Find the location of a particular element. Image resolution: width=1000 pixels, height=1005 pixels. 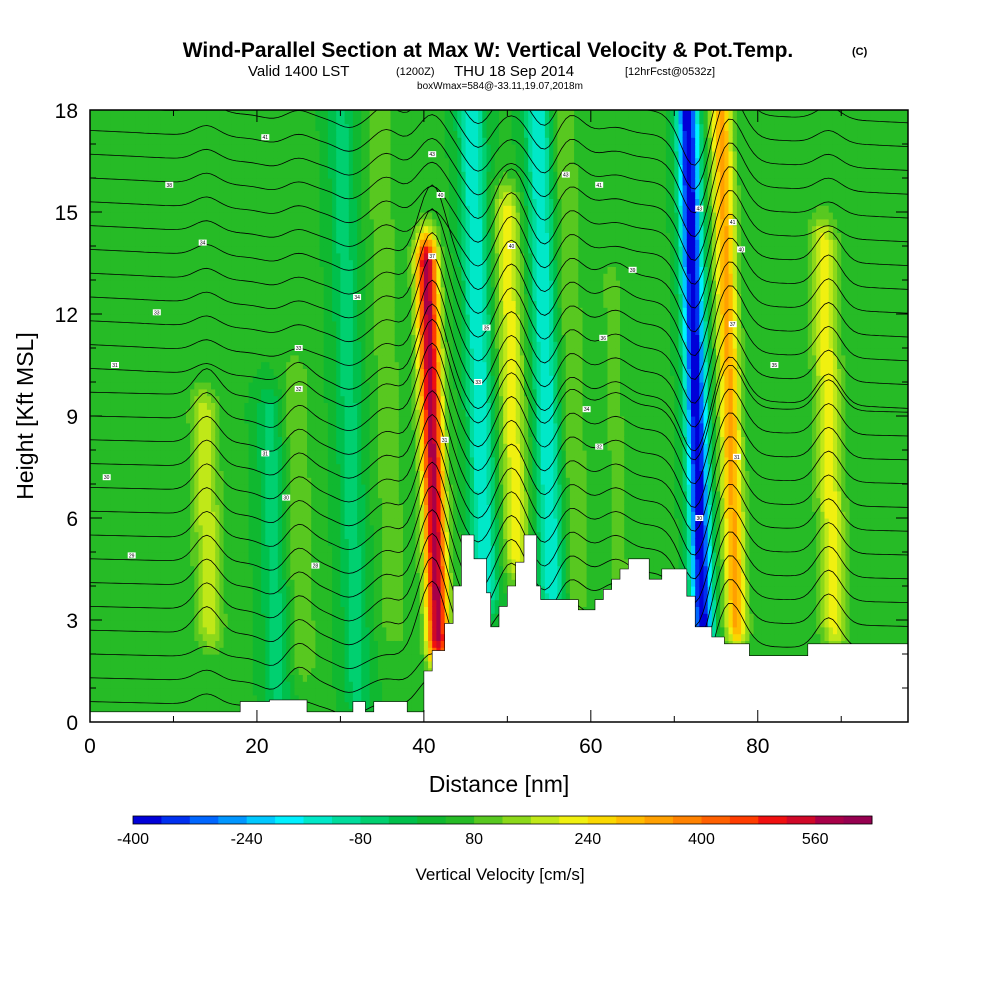

colorbar-tick-label: -80 is located at coordinates (360, 839).